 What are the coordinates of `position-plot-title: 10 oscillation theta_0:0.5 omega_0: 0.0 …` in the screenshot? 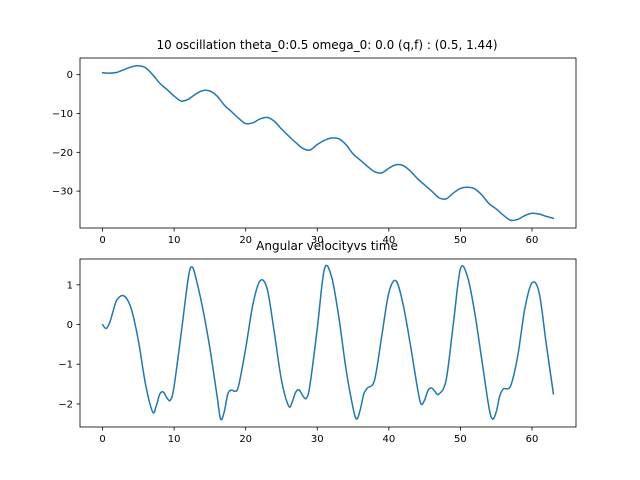 It's located at (326, 45).